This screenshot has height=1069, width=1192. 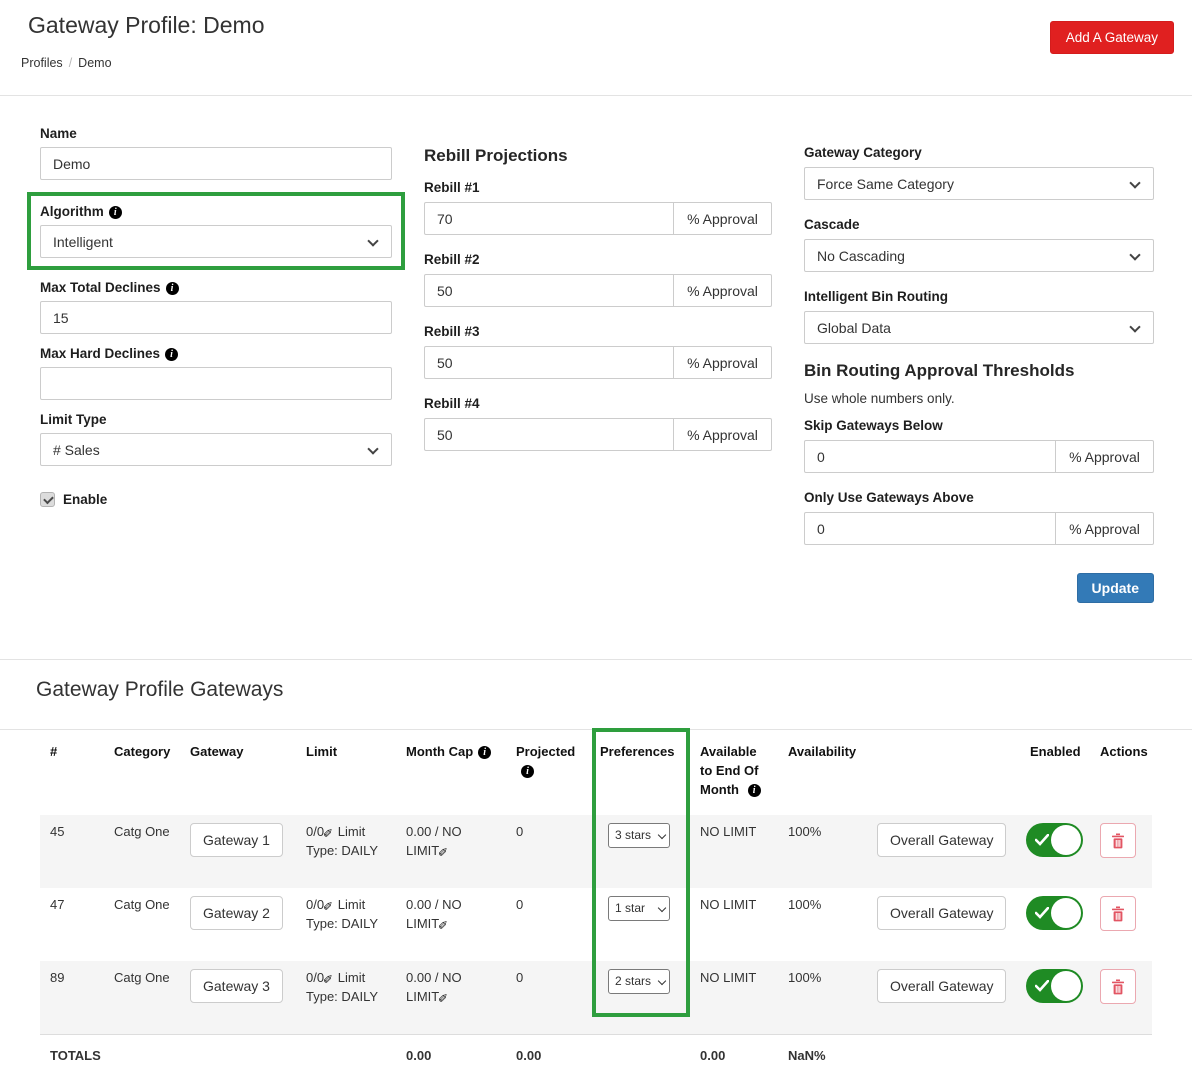 I want to click on preference-select: 1 star, so click(x=639, y=908).